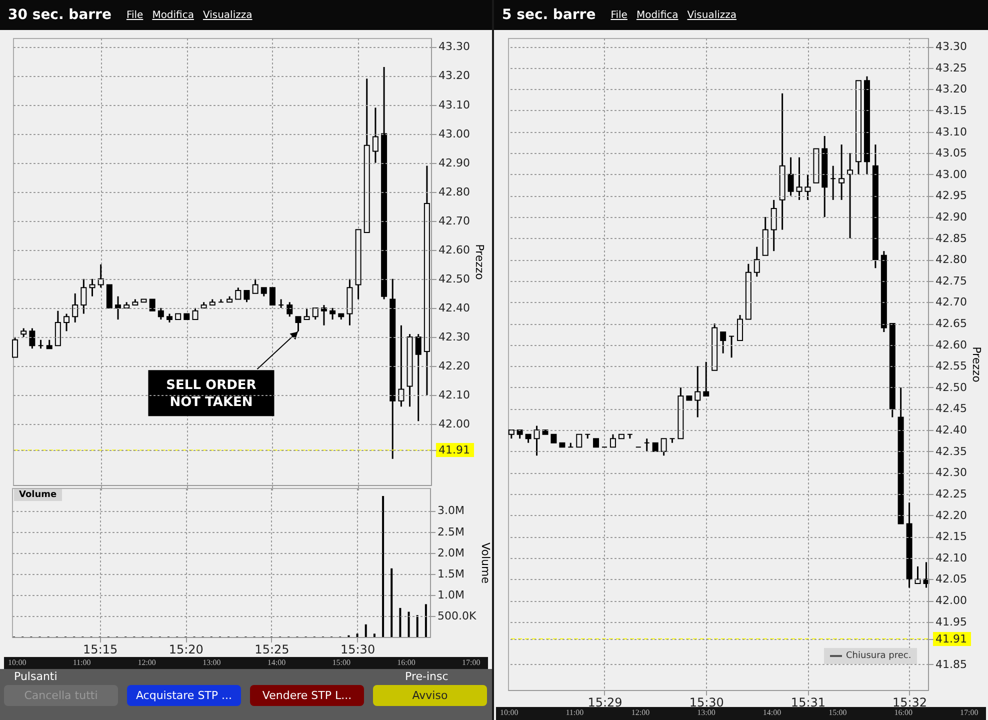 This screenshot has height=720, width=988. What do you see at coordinates (454, 307) in the screenshot?
I see `y-tick-label: 42.40` at bounding box center [454, 307].